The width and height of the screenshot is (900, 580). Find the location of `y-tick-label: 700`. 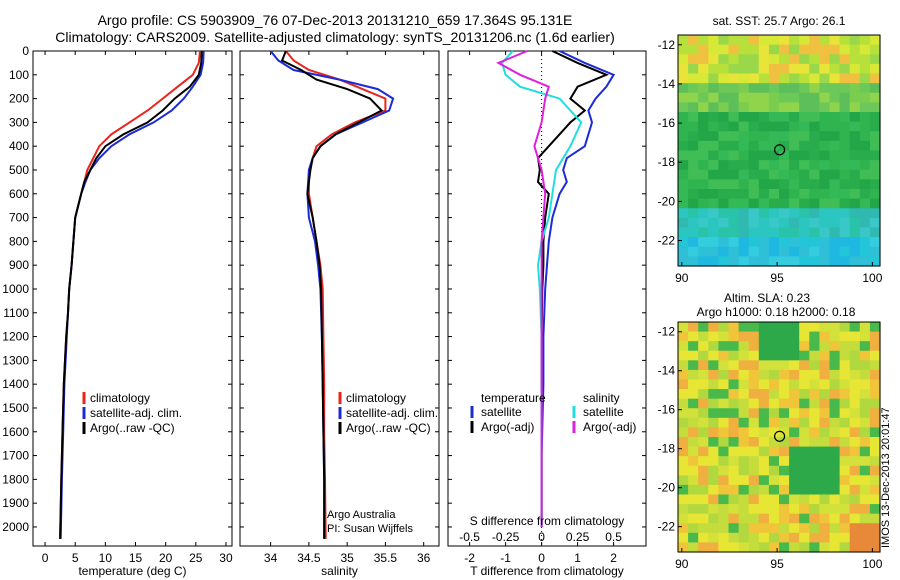

y-tick-label: 700 is located at coordinates (19, 218).